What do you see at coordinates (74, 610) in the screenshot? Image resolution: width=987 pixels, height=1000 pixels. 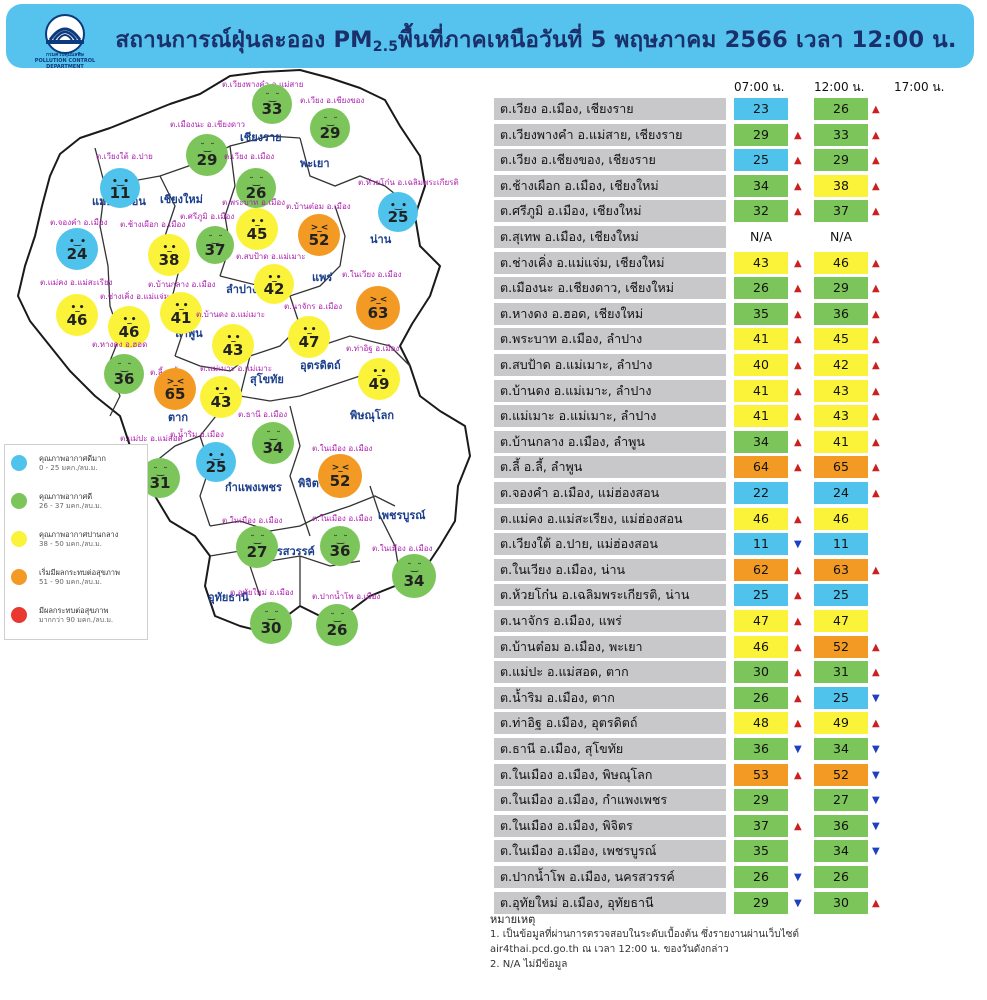 I see `legend-label: มีผลกระทบต่อสุขภาพ` at bounding box center [74, 610].